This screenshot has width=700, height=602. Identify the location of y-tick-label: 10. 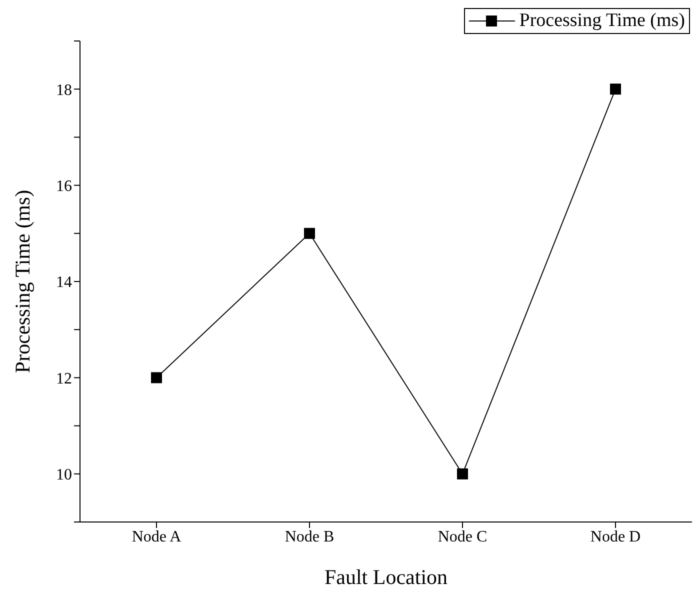
(64, 475).